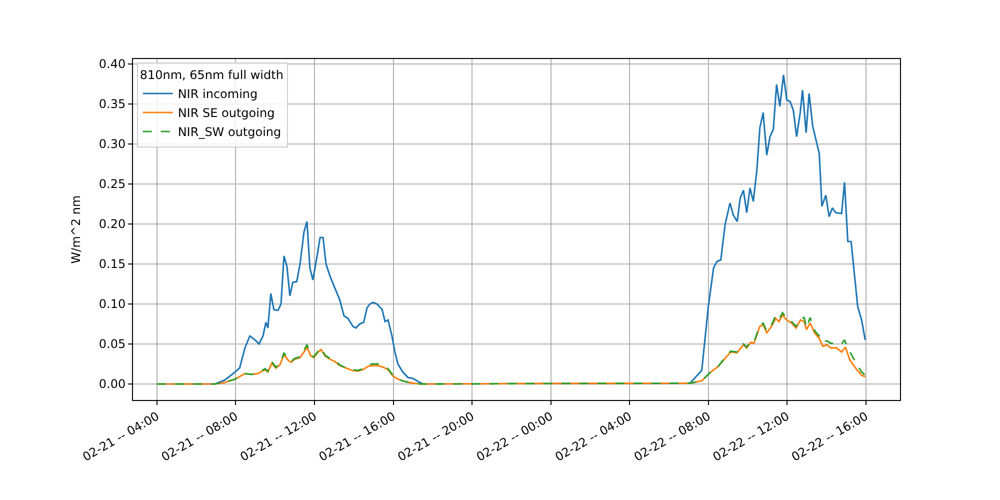 This screenshot has width=1000, height=500. Describe the element at coordinates (218, 94) in the screenshot. I see `legend-label: NIR incoming` at that location.